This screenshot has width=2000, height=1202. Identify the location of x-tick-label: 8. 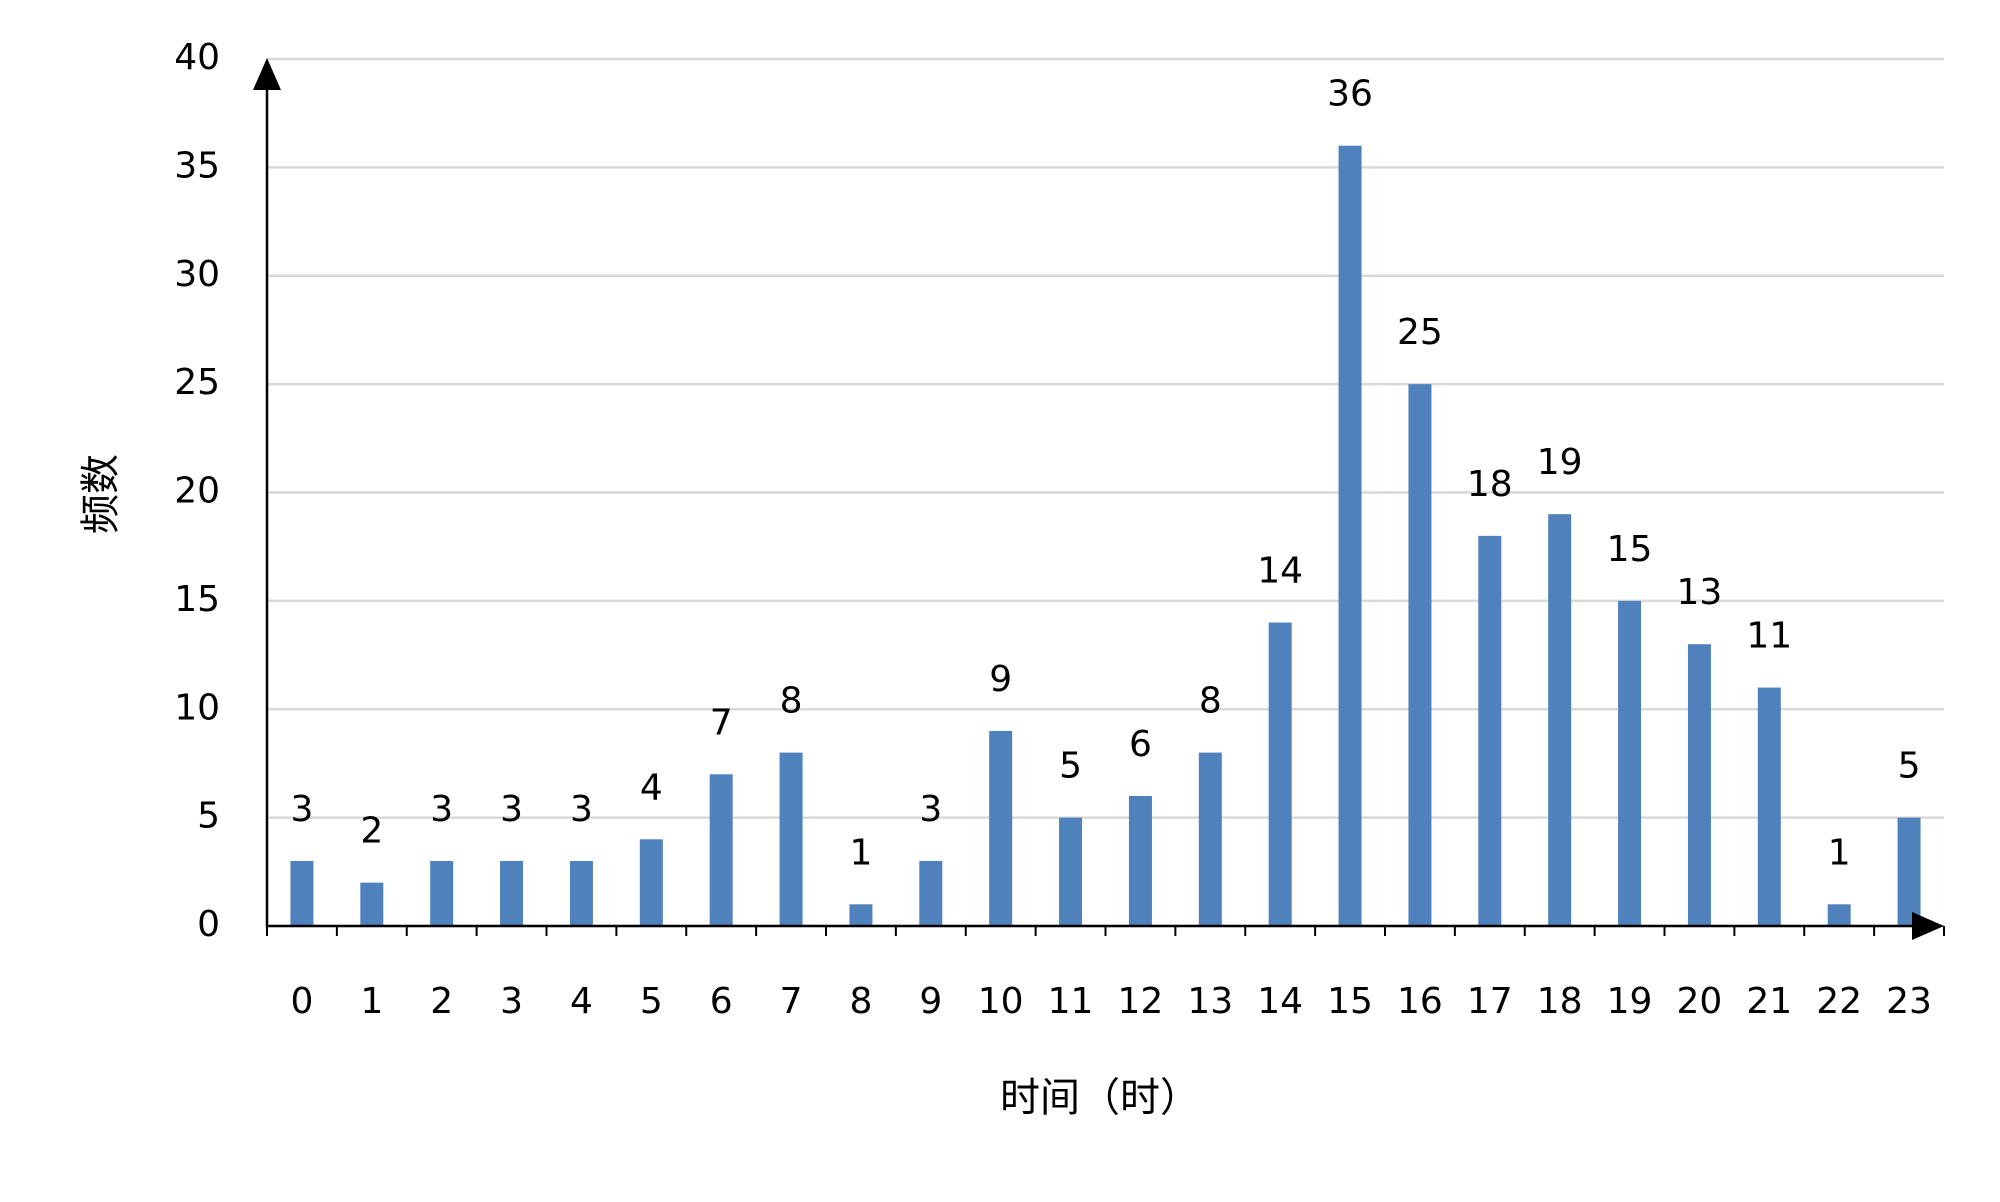
(860, 1001).